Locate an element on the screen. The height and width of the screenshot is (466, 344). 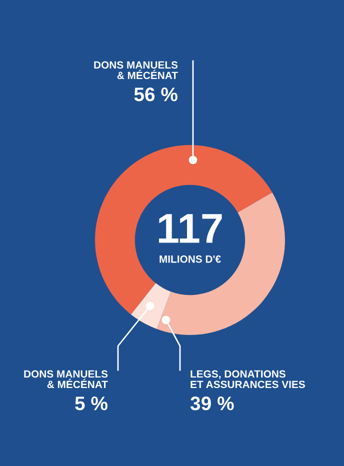
text: 117 is located at coordinates (190, 228).